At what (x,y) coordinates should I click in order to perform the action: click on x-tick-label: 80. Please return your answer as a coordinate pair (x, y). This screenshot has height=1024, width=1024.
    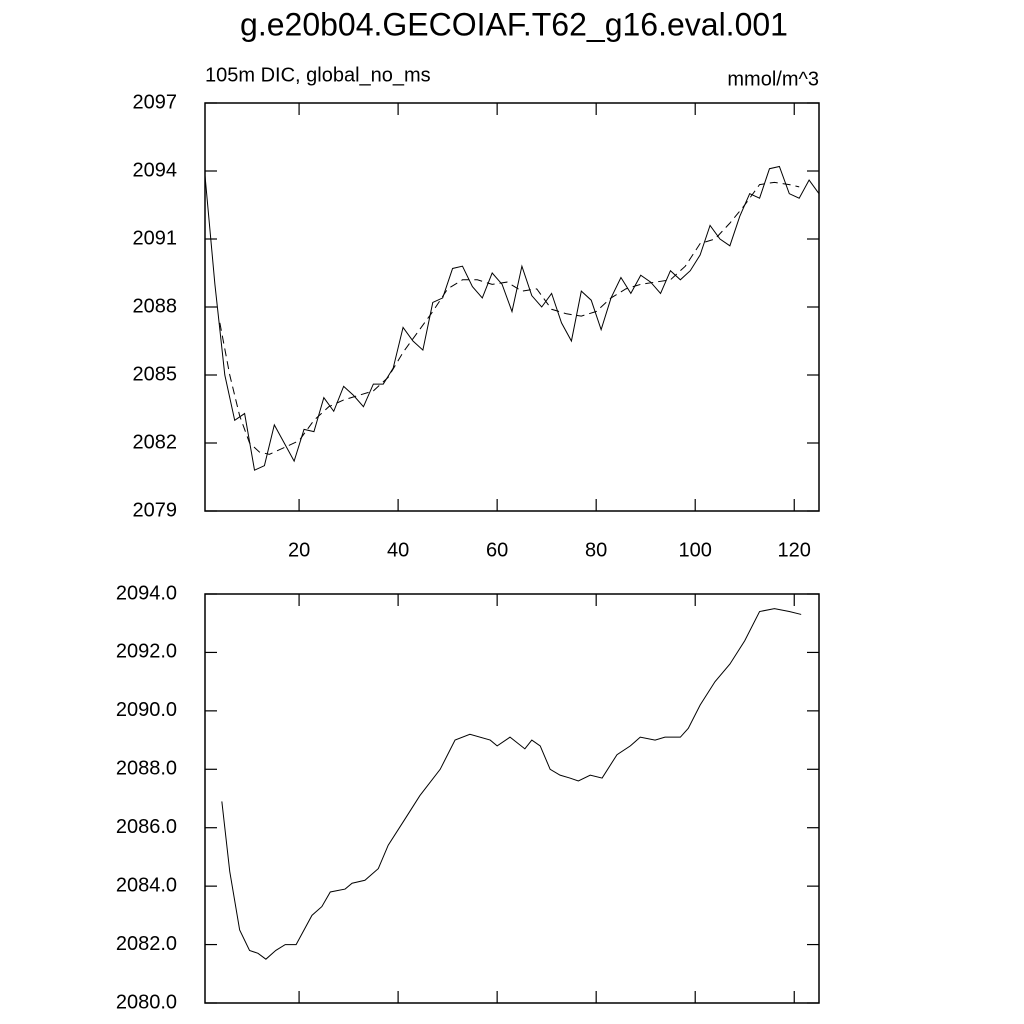
    Looking at the image, I should click on (596, 550).